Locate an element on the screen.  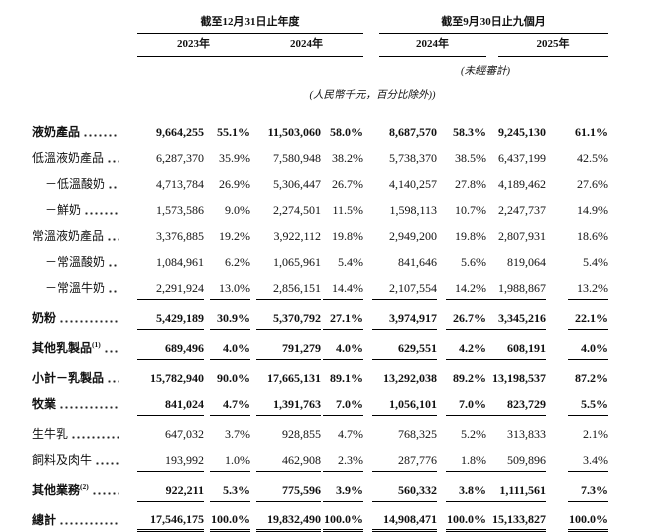
percent-cell: 3.4% is located at coordinates (577, 459).